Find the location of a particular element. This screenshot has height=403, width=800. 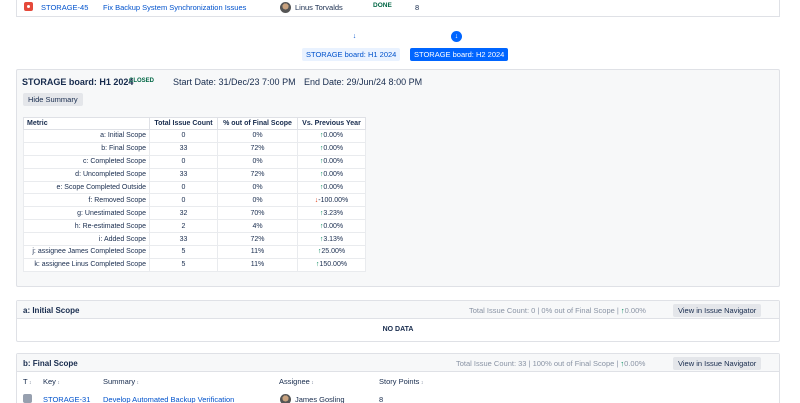

summary-row: c: Completed Scope 0 0% ↑0.00% is located at coordinates (194, 161).